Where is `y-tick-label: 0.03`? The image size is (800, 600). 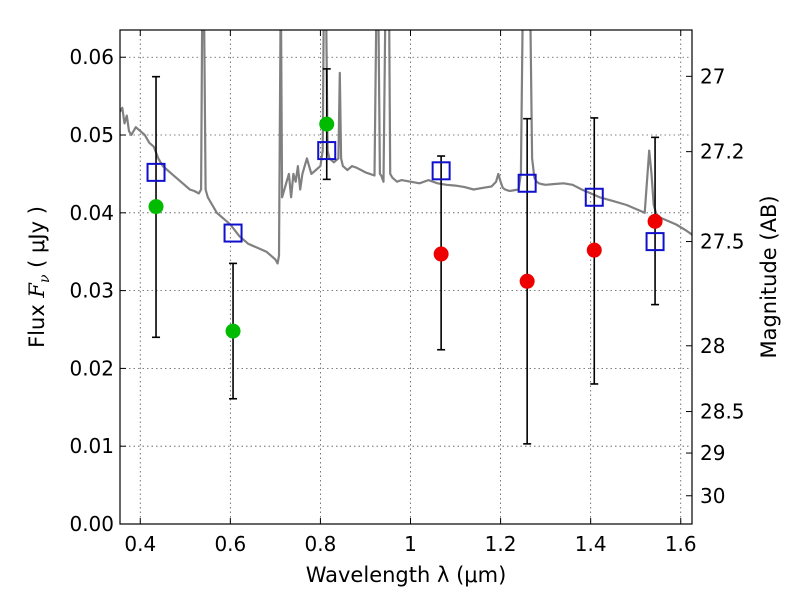 y-tick-label: 0.03 is located at coordinates (91, 291).